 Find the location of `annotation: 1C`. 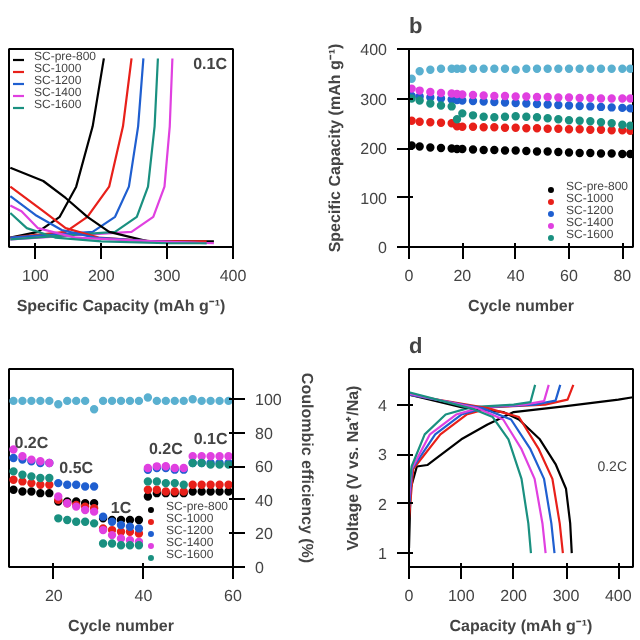

annotation: 1C is located at coordinates (121, 508).